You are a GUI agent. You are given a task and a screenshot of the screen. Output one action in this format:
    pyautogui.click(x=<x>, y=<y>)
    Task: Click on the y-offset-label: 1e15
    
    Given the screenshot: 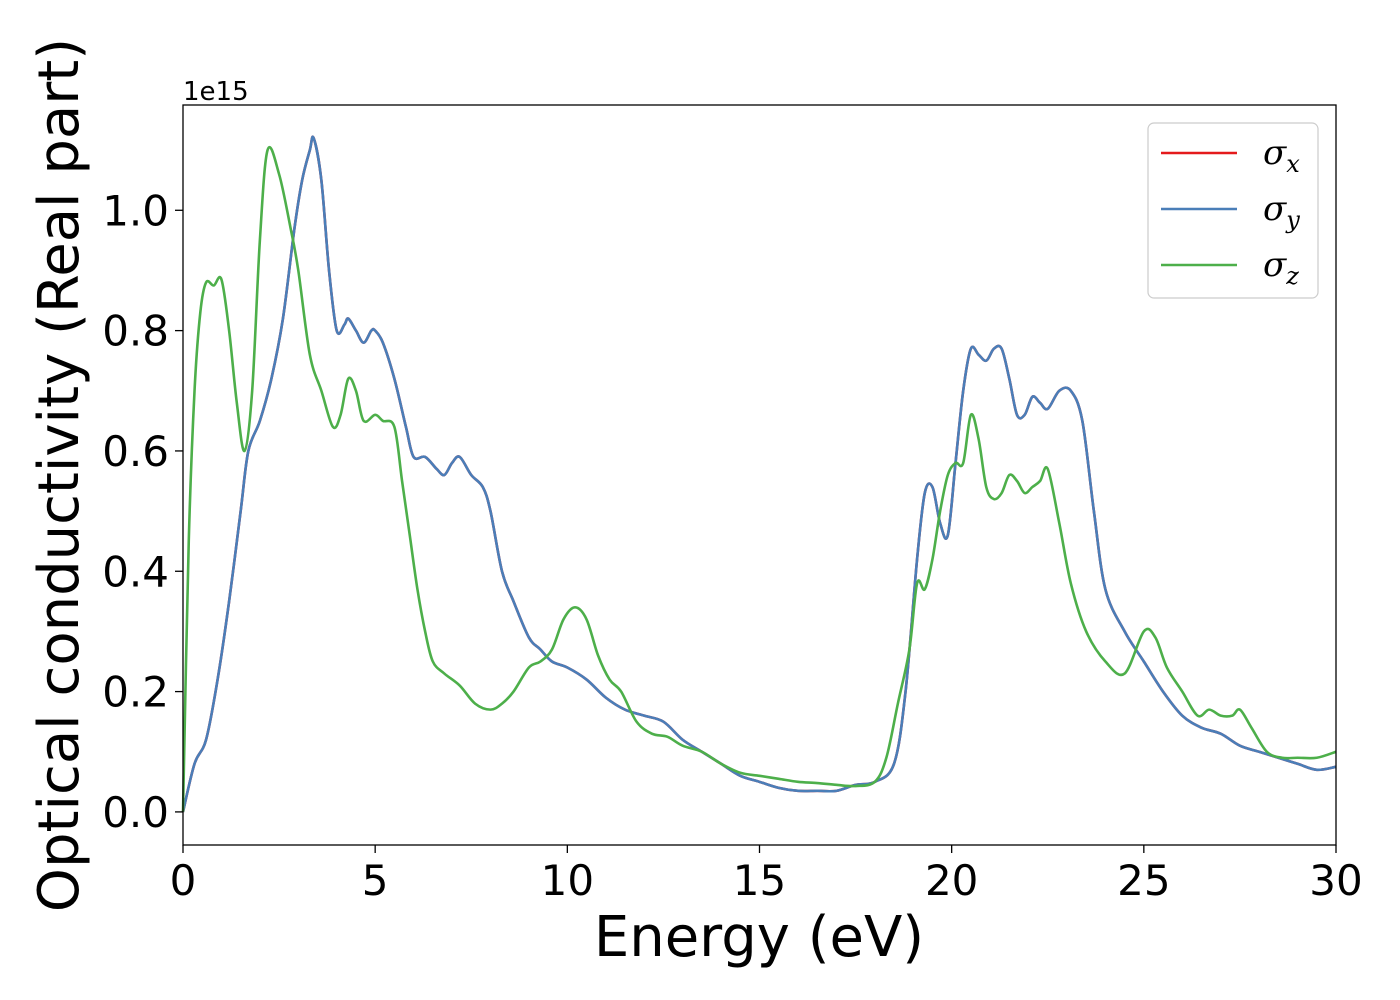 What is the action you would take?
    pyautogui.click(x=216, y=92)
    